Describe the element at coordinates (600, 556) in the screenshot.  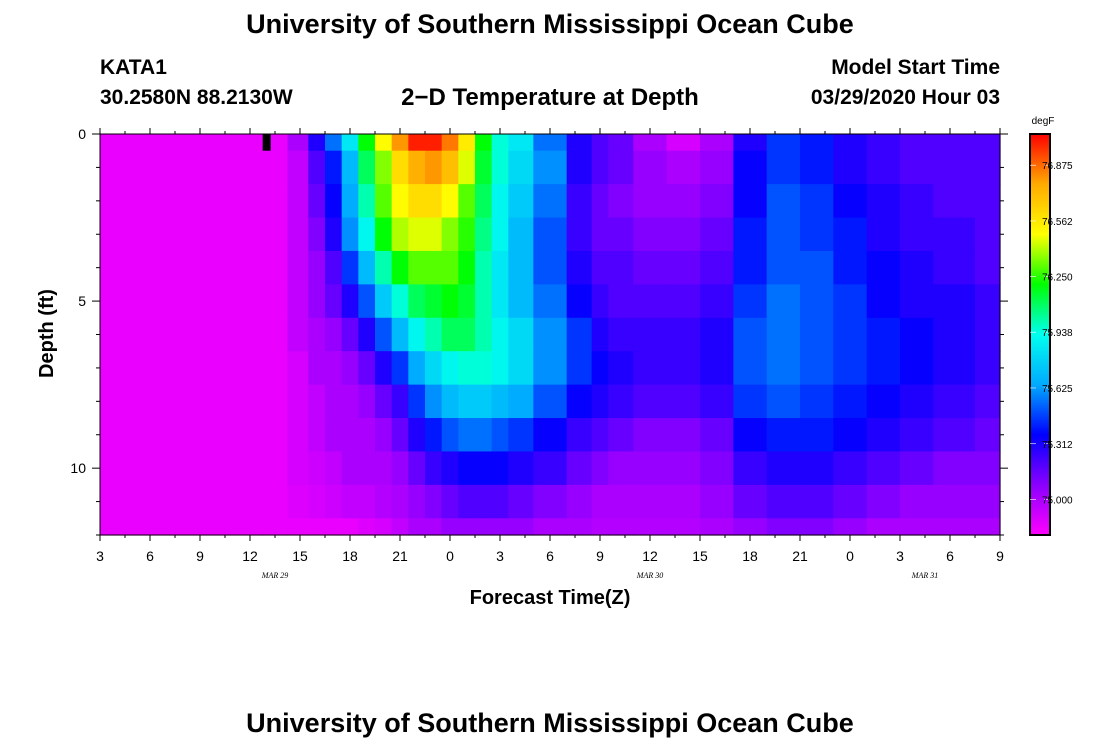
I see `x-tick-label: 9` at that location.